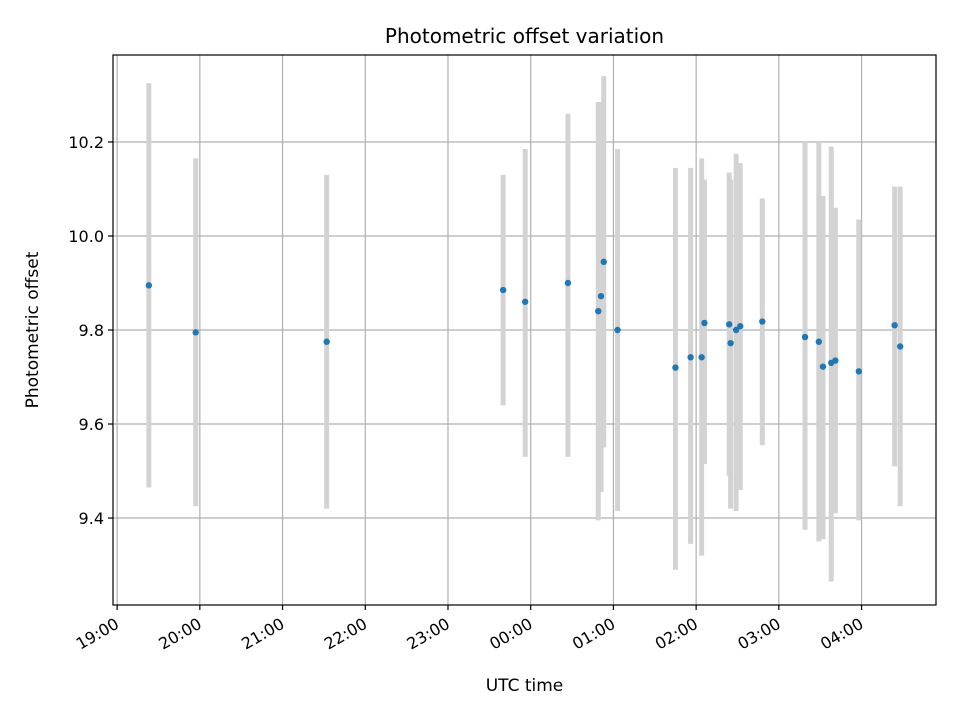  Describe the element at coordinates (91, 518) in the screenshot. I see `y-tick-label: 9.4` at that location.